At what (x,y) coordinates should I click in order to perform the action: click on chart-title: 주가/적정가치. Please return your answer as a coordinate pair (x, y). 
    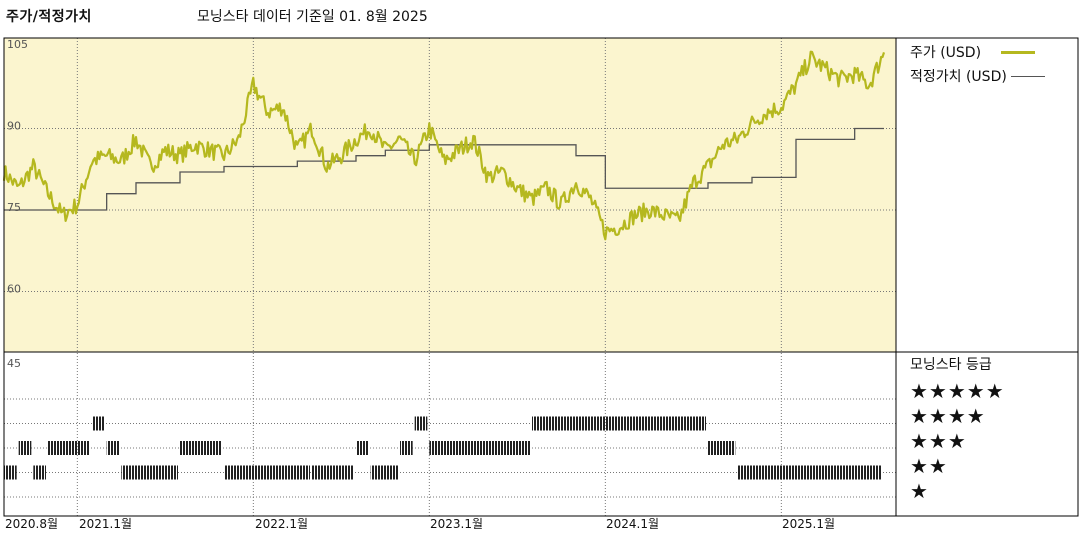
    Looking at the image, I should click on (49, 17).